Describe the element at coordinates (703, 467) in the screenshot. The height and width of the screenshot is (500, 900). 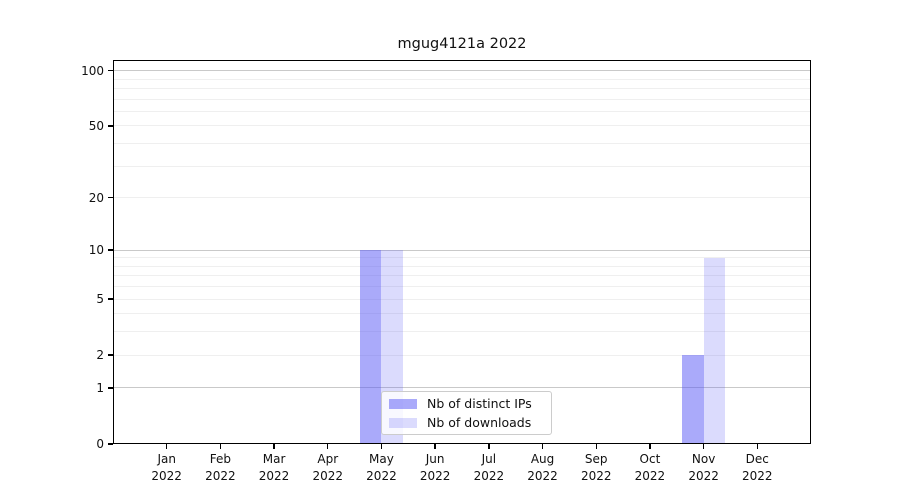
I see `x-tick-label-nov: Nov 2022` at that location.